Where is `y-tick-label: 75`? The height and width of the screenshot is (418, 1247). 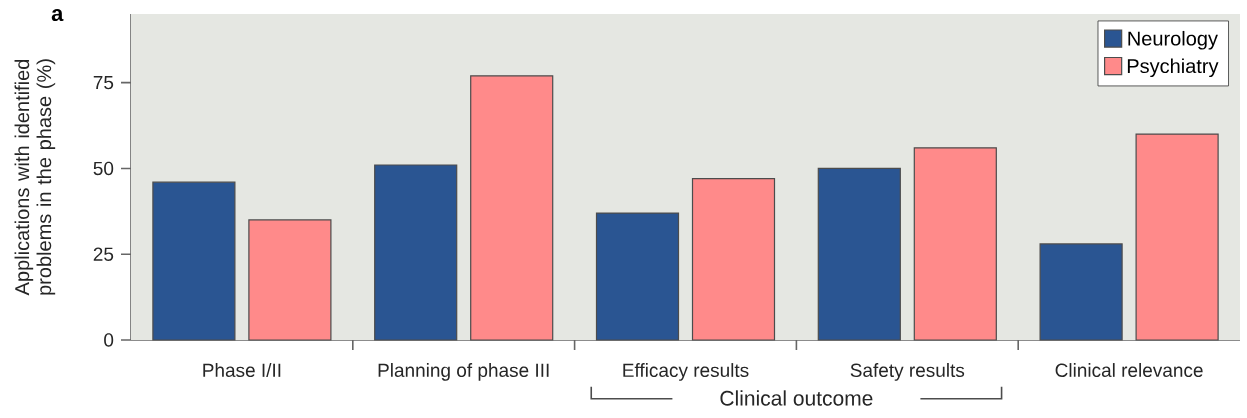
y-tick-label: 75 is located at coordinates (103, 83).